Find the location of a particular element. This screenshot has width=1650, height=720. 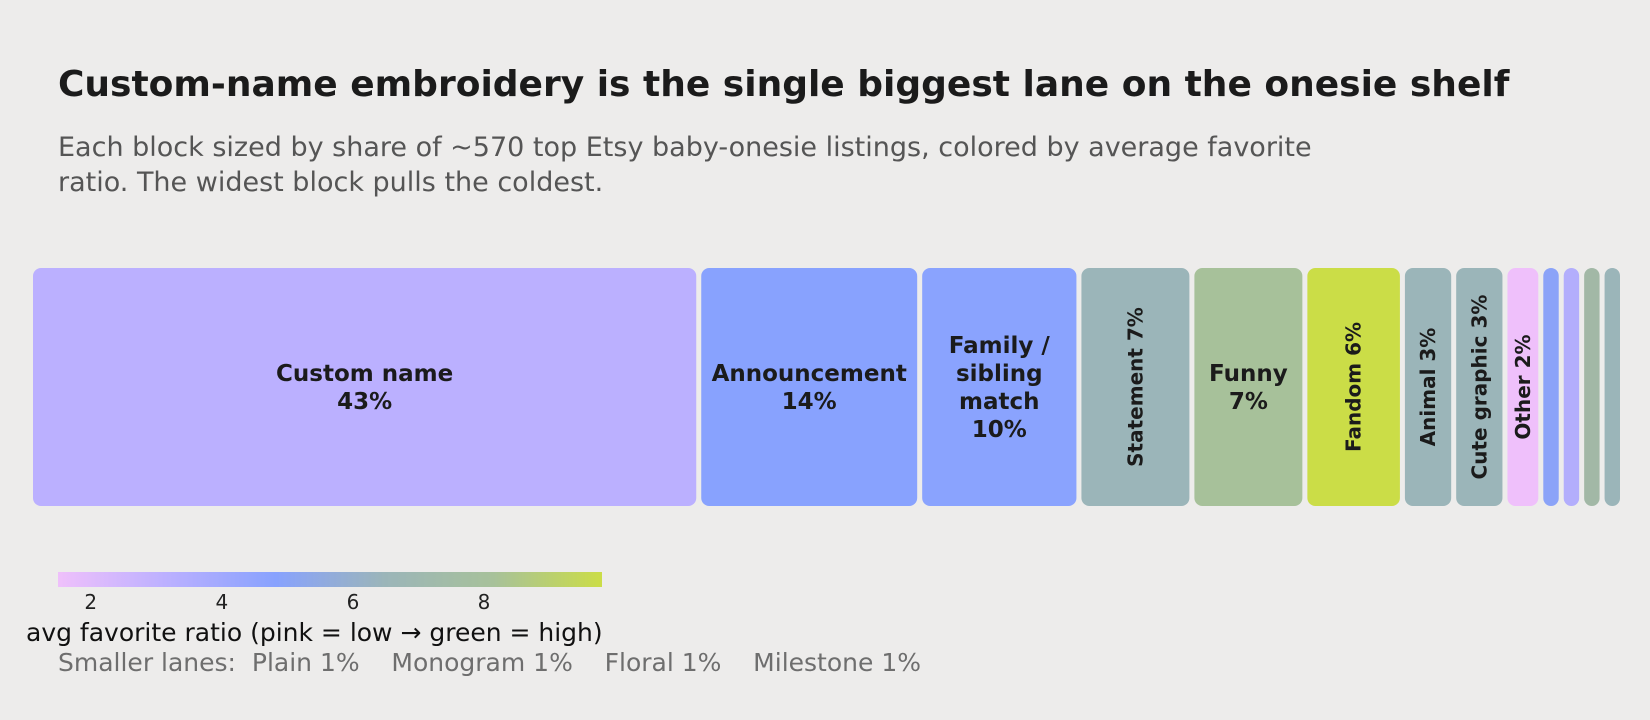

block-family-sibling-match: Family / sibling match 10% is located at coordinates (999, 387).